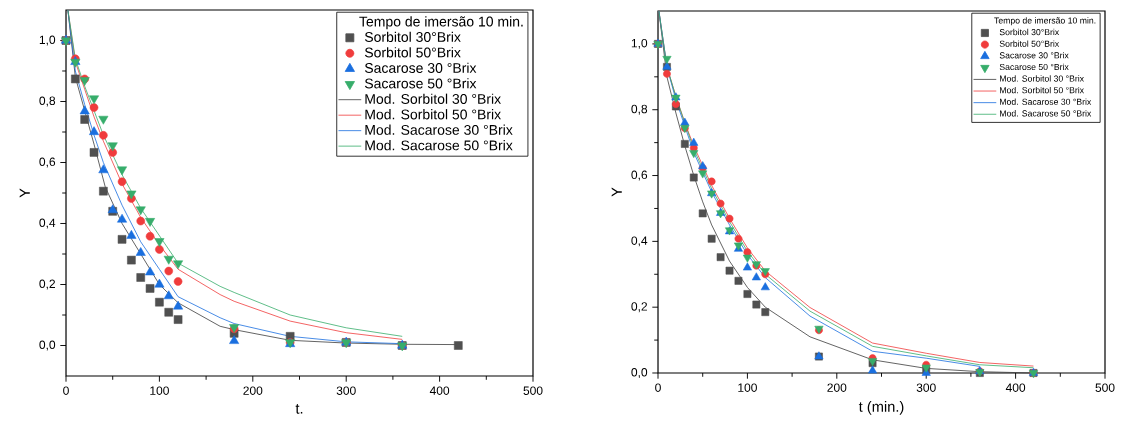 This screenshot has width=1126, height=433. What do you see at coordinates (881, 408) in the screenshot?
I see `x-axis-title: t (min.)` at bounding box center [881, 408].